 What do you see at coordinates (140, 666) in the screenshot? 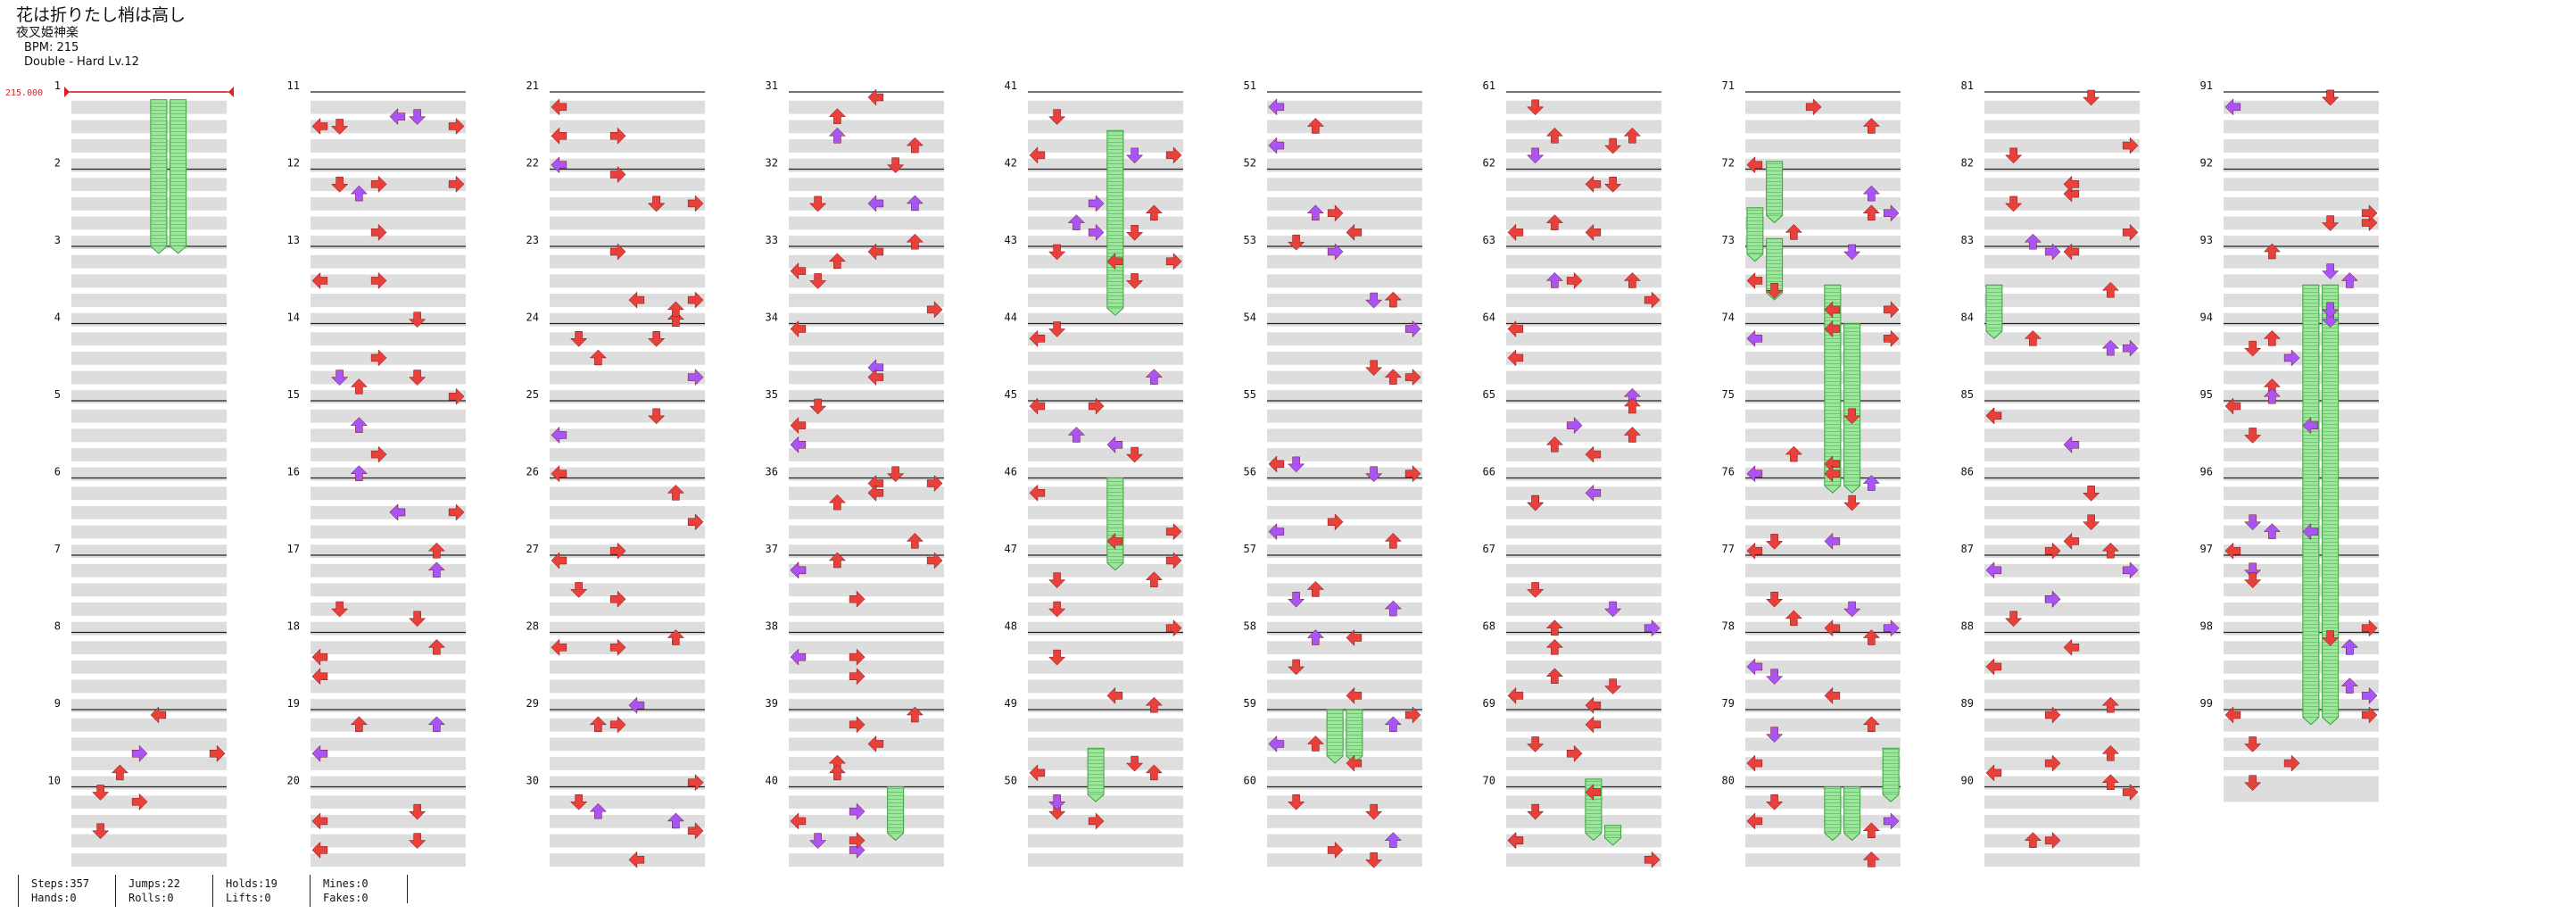
I see `measure-8: 8` at bounding box center [140, 666].